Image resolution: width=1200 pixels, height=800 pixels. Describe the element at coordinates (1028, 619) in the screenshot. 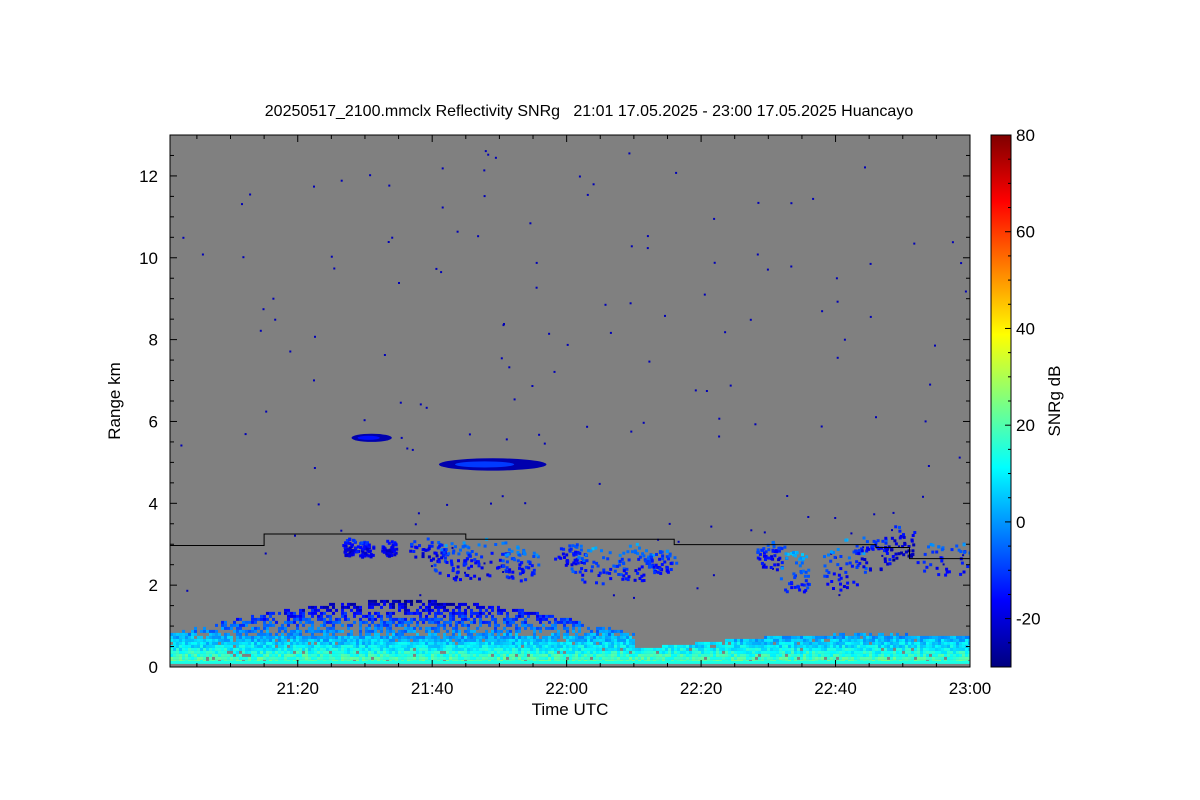

I see `colorbar-tick-label: -20` at that location.